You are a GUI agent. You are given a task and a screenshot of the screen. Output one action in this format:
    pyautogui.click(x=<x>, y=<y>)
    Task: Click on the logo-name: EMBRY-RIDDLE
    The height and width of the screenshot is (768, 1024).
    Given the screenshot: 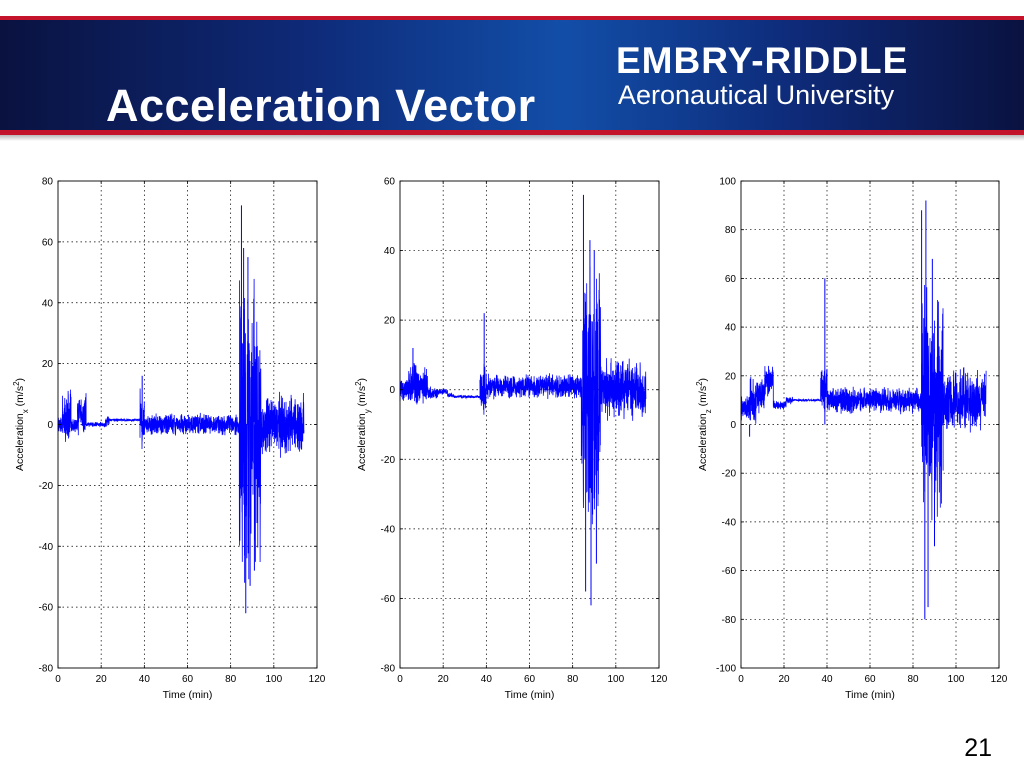 What is the action you would take?
    pyautogui.click(x=762, y=60)
    